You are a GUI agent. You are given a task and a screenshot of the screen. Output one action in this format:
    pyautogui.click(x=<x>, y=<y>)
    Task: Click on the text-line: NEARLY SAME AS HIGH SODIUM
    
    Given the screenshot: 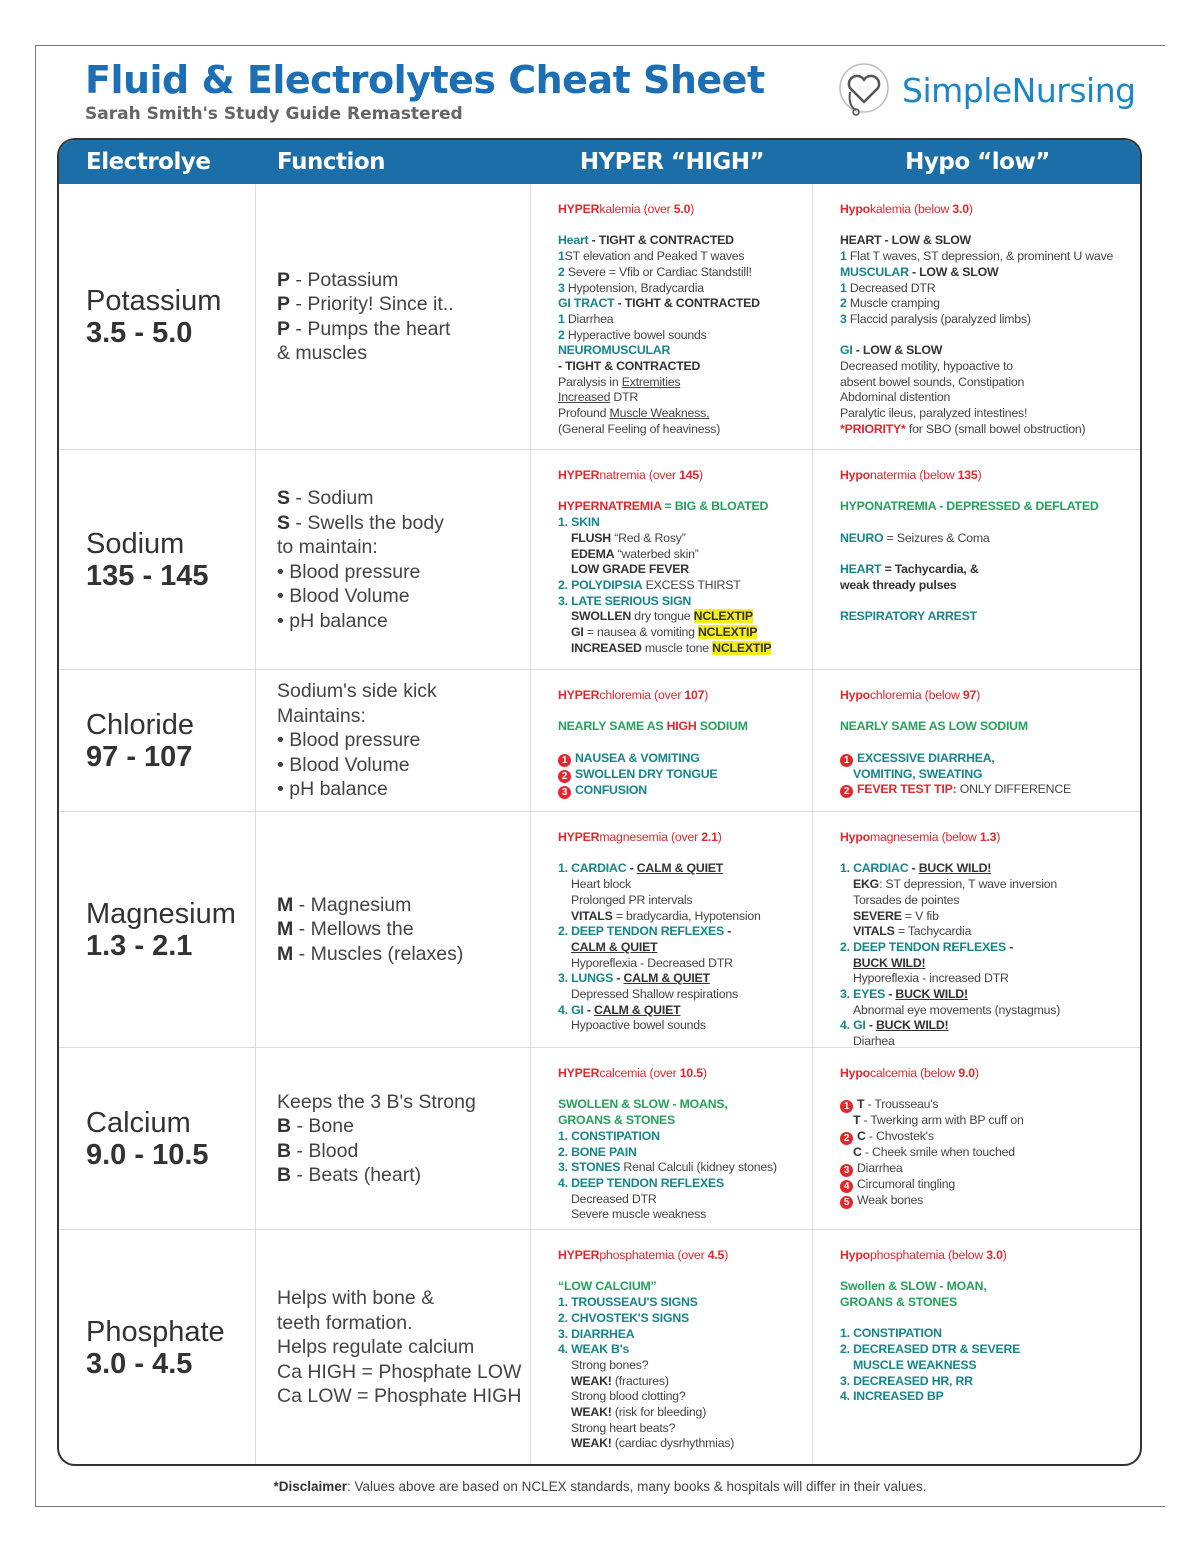 What is the action you would take?
    pyautogui.click(x=680, y=727)
    